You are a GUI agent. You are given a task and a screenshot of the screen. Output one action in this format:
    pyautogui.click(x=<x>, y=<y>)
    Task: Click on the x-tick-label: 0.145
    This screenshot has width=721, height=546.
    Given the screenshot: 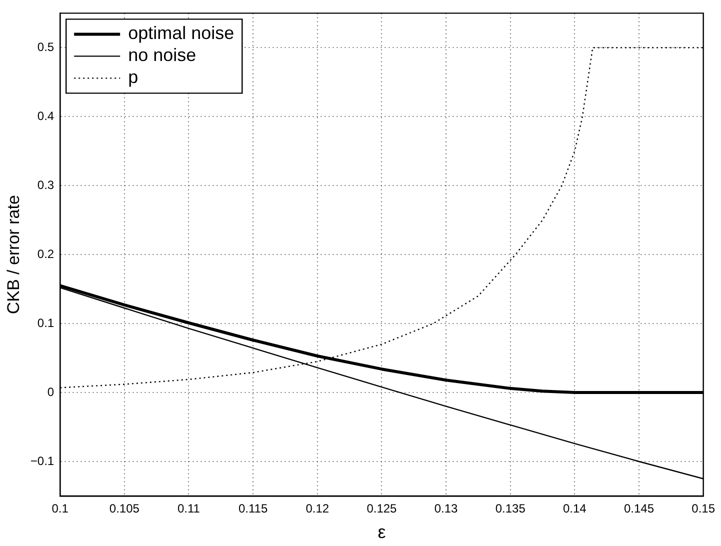 What is the action you would take?
    pyautogui.click(x=639, y=509)
    